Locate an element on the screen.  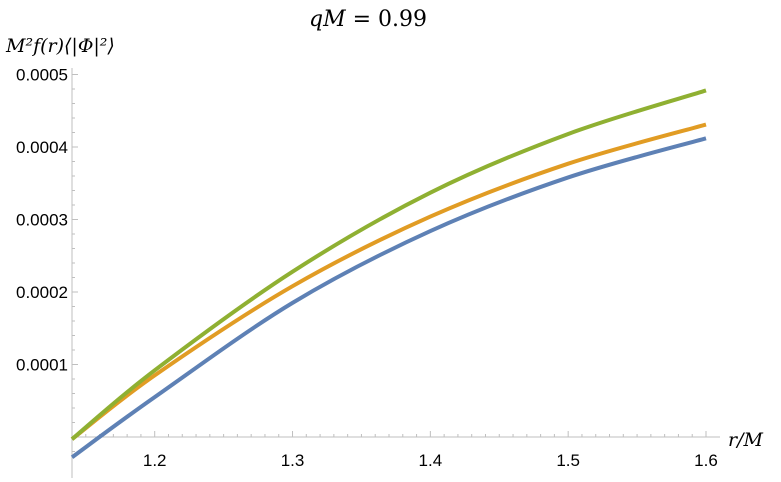
y-tick-label: 0.0001 is located at coordinates (42, 365).